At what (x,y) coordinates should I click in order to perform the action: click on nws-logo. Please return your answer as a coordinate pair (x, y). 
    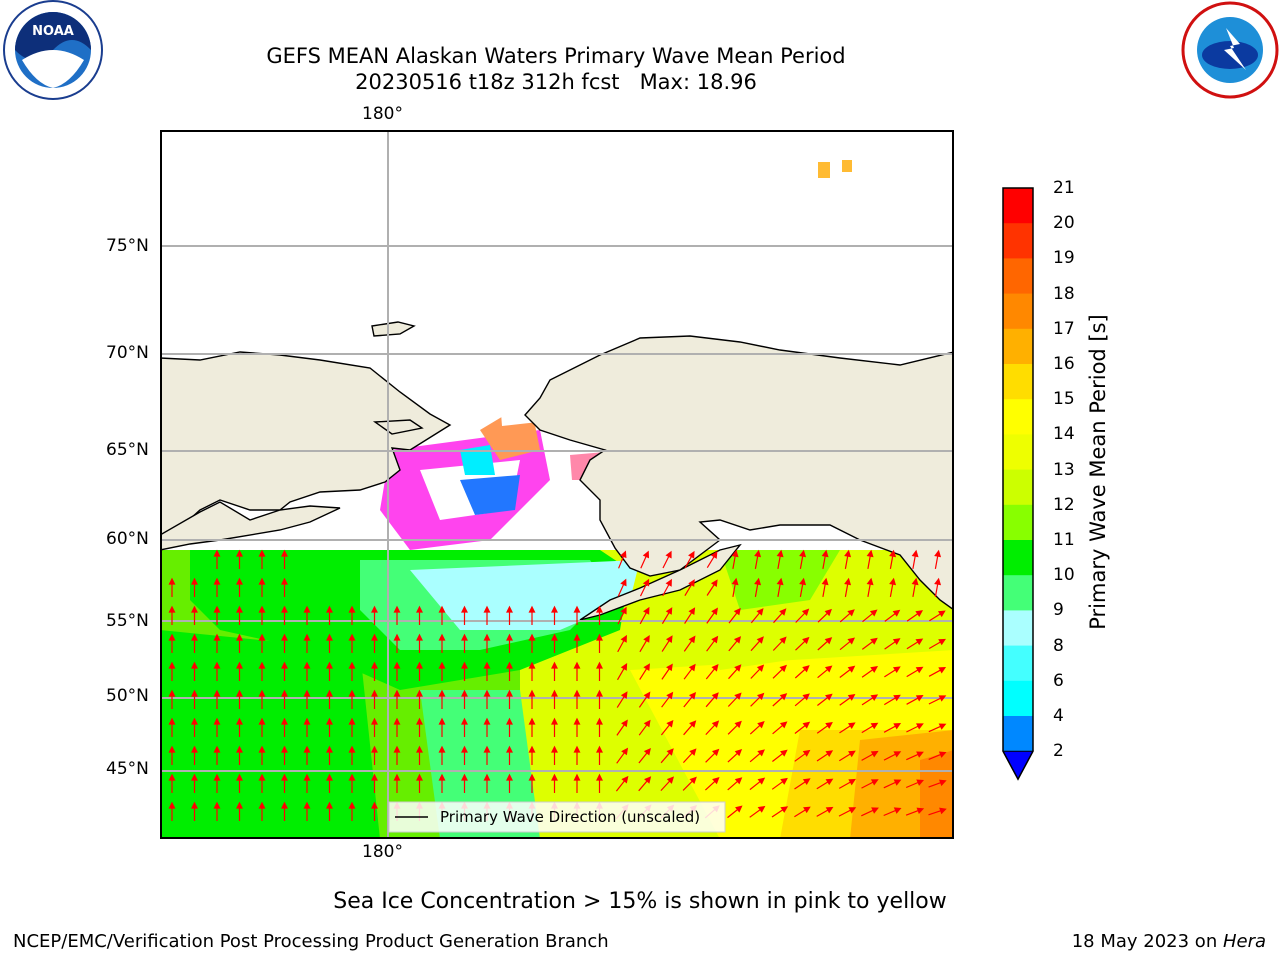
    Looking at the image, I should click on (1230, 50).